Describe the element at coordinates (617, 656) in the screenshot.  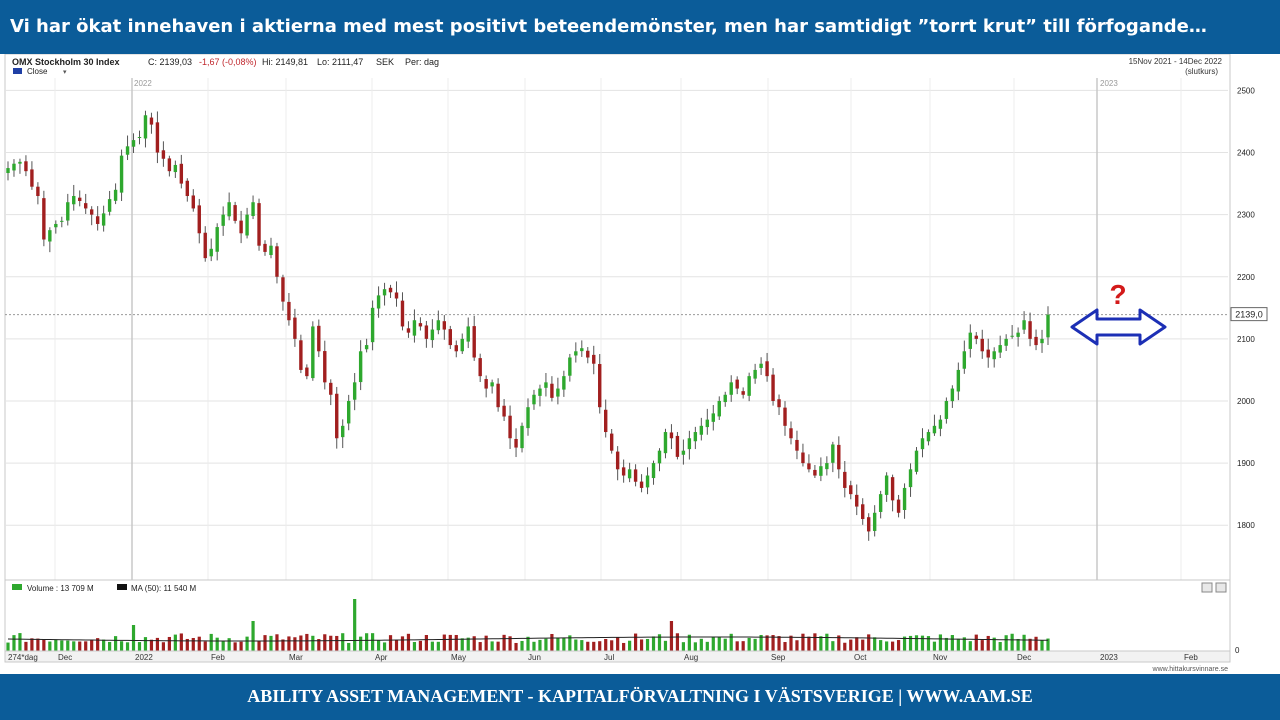
I see `x-axis-strip` at that location.